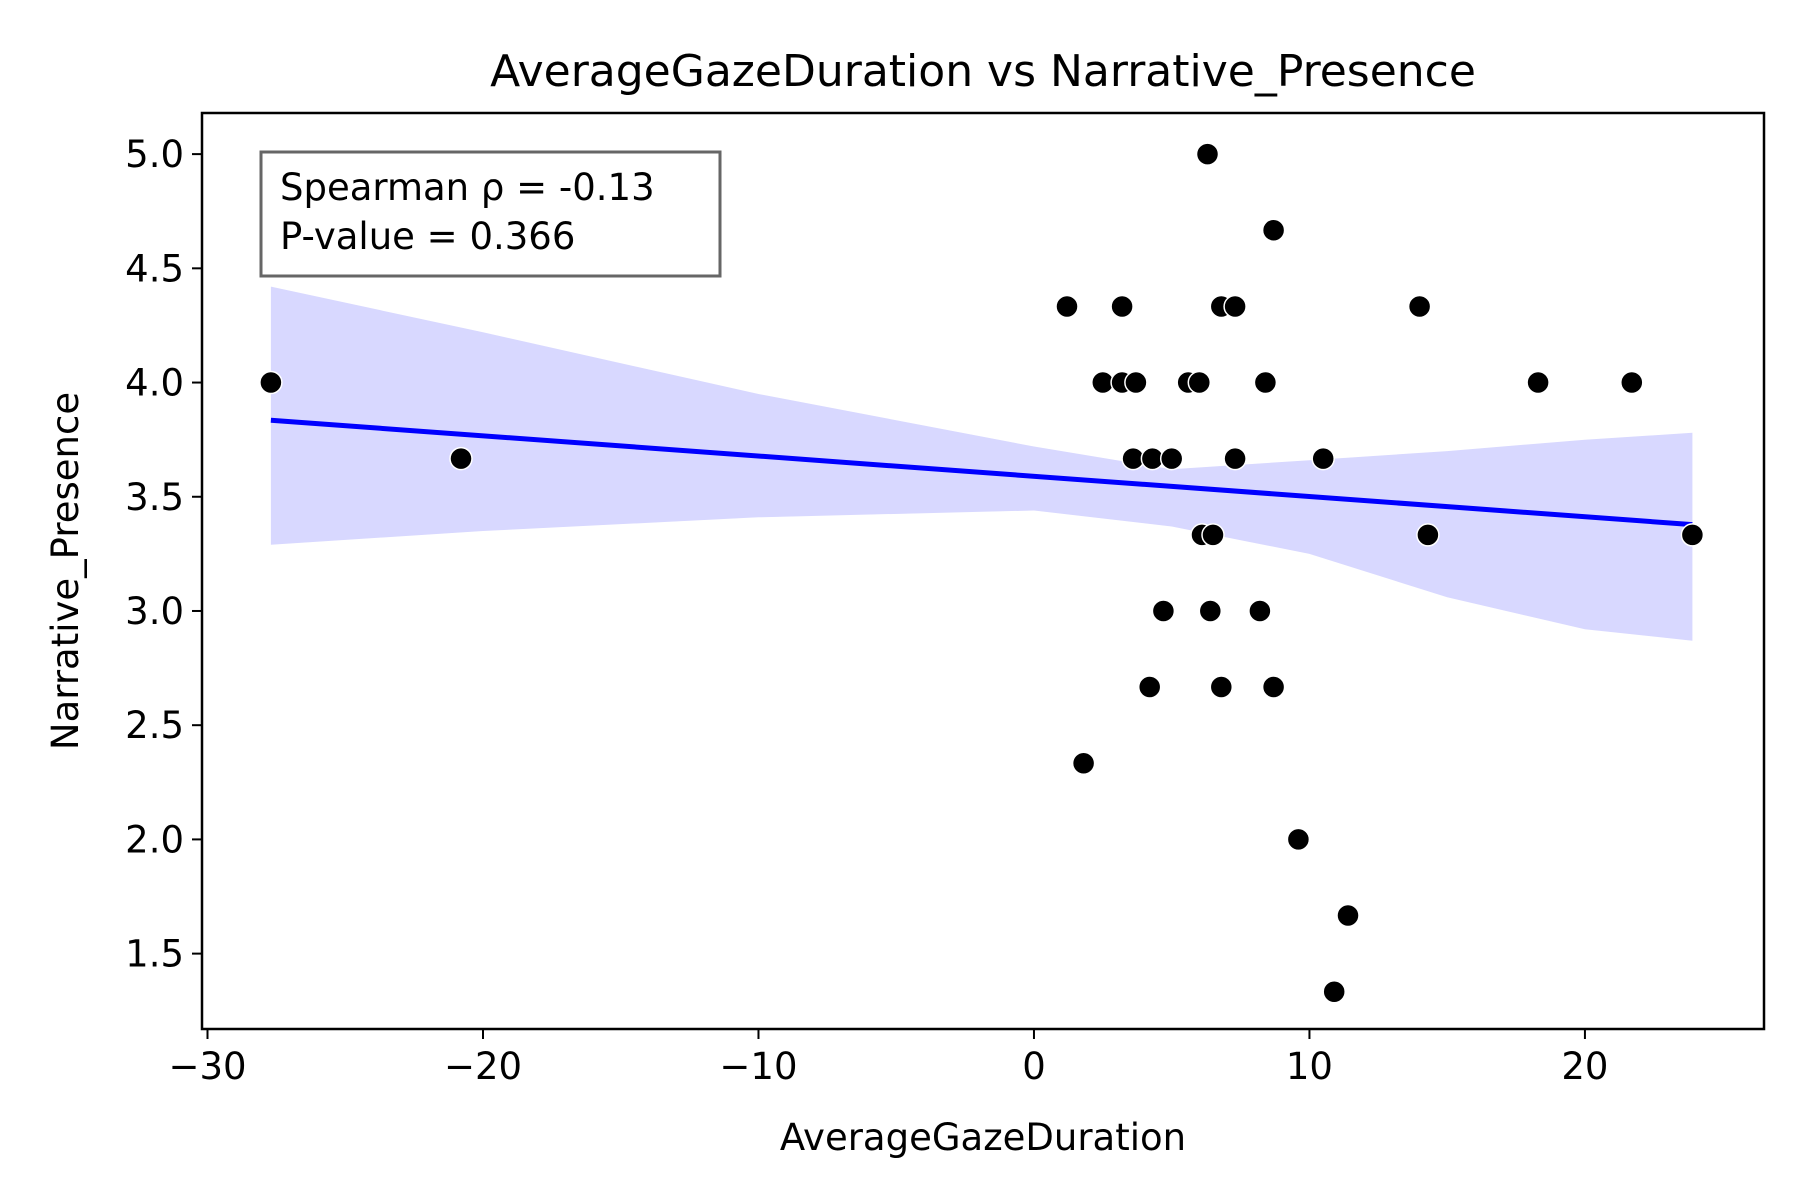 This screenshot has width=1800, height=1200. What do you see at coordinates (207, 1066) in the screenshot?
I see `x-tick-label: −30` at bounding box center [207, 1066].